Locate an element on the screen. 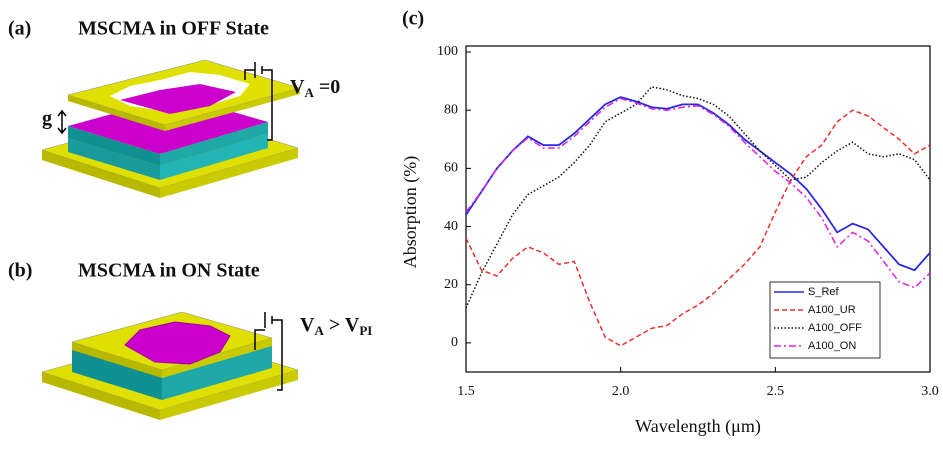 The image size is (943, 452). panel-label: (b) is located at coordinates (20, 271).